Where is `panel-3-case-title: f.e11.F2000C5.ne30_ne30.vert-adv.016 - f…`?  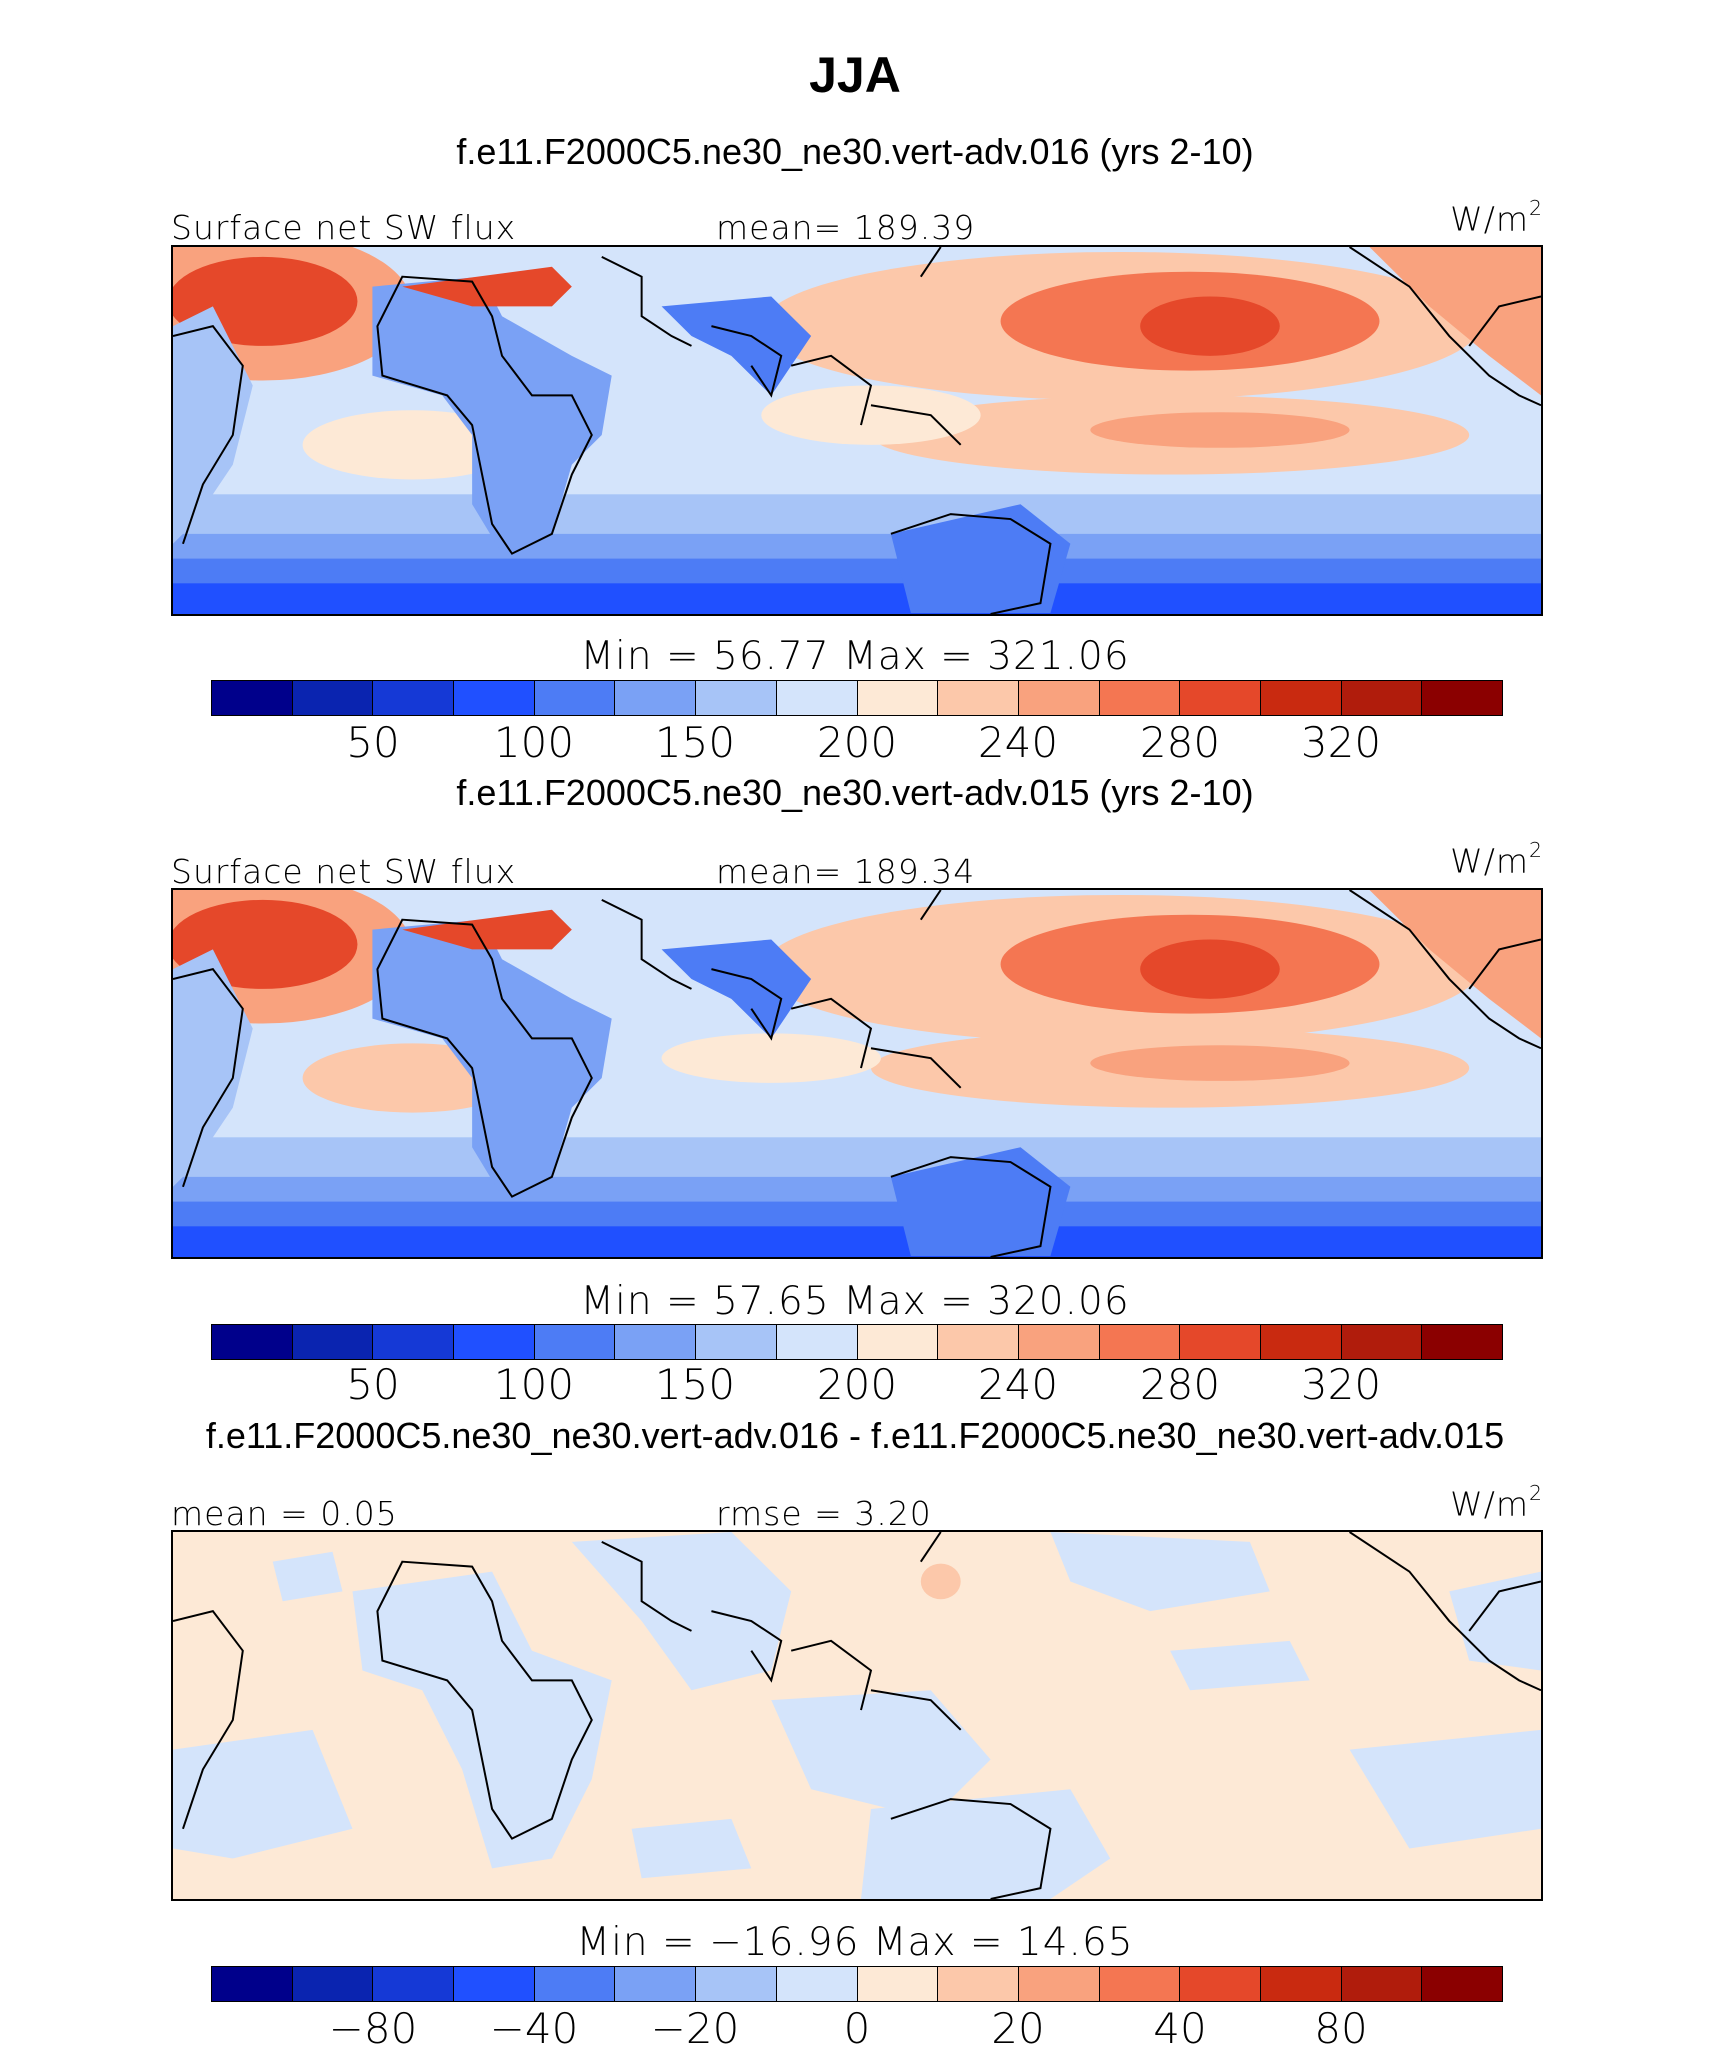 panel-3-case-title: f.e11.F2000C5.ne30_ne30.vert-adv.016 - f… is located at coordinates (855, 1435).